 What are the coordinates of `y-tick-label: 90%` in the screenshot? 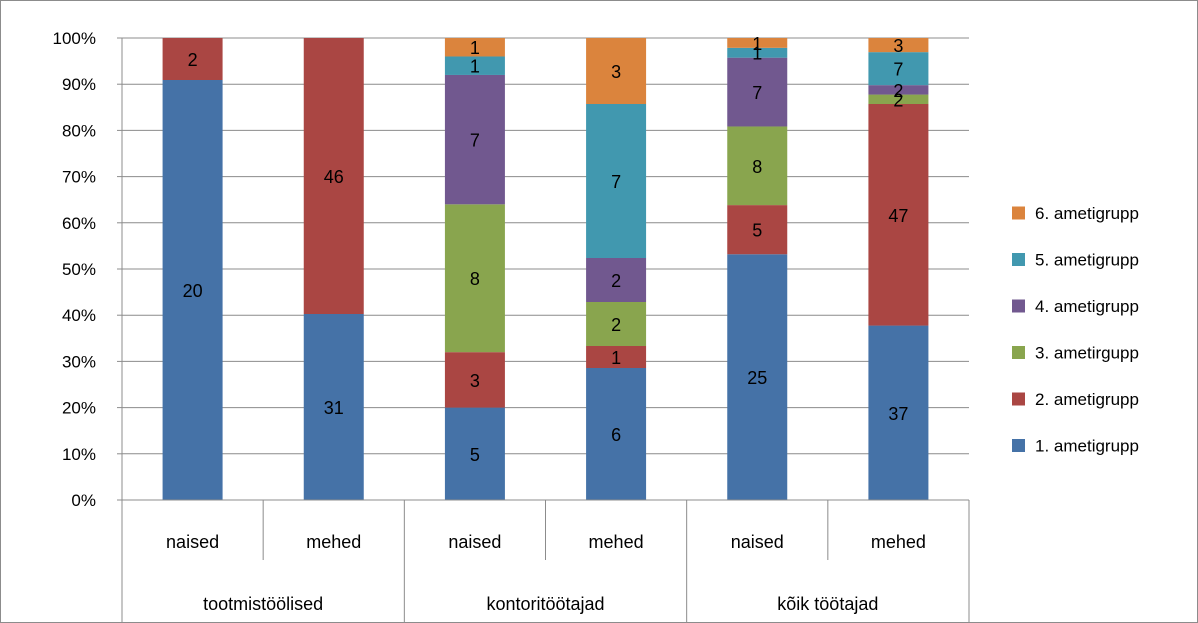 It's located at (79, 84).